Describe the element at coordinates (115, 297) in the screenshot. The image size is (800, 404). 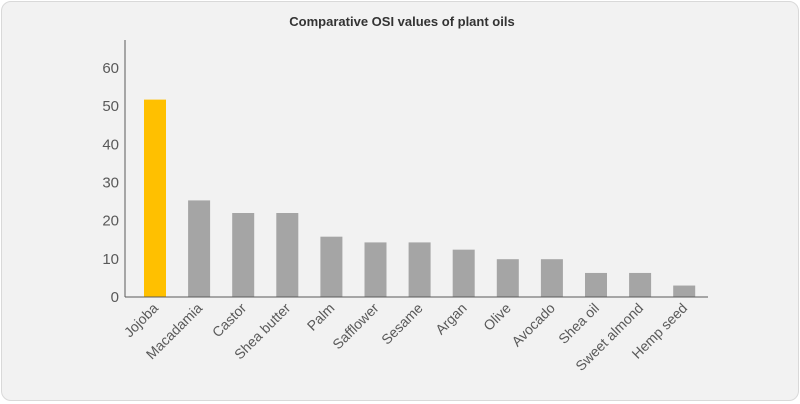
I see `y-tick-label: 0` at that location.